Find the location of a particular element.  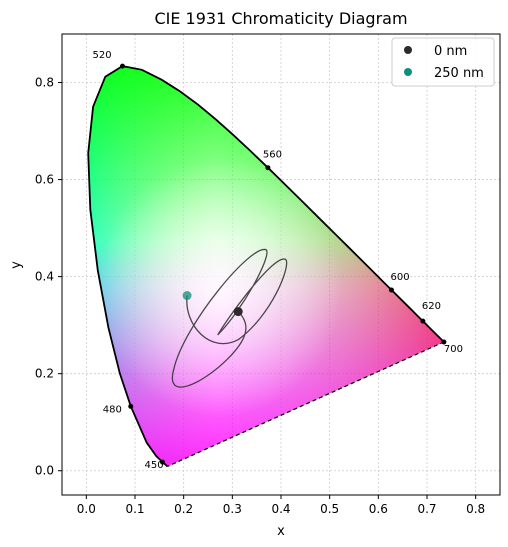

data-points is located at coordinates (212, 304).